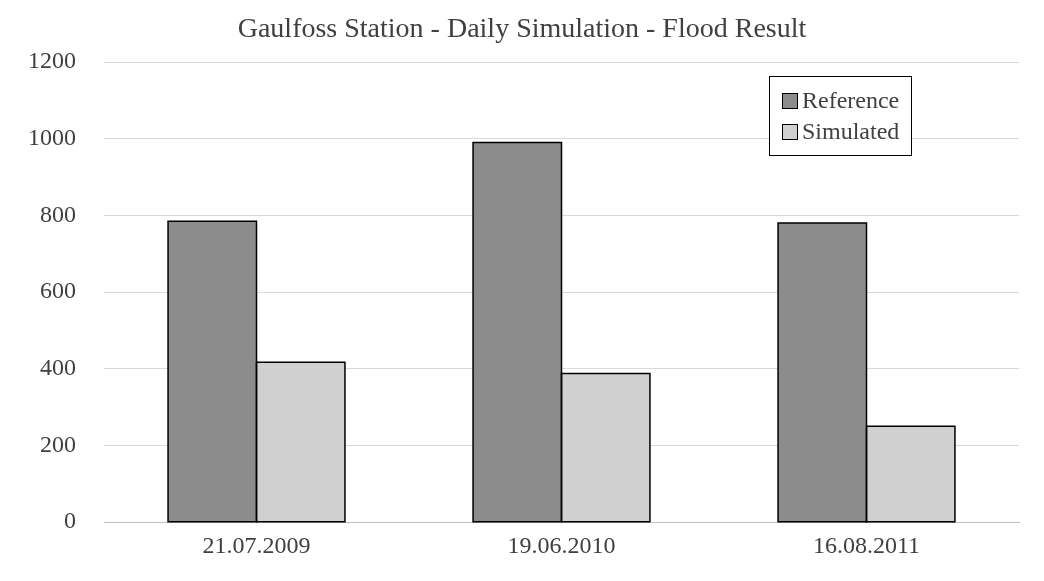  Describe the element at coordinates (58, 213) in the screenshot. I see `y-tick-label: 800` at that location.